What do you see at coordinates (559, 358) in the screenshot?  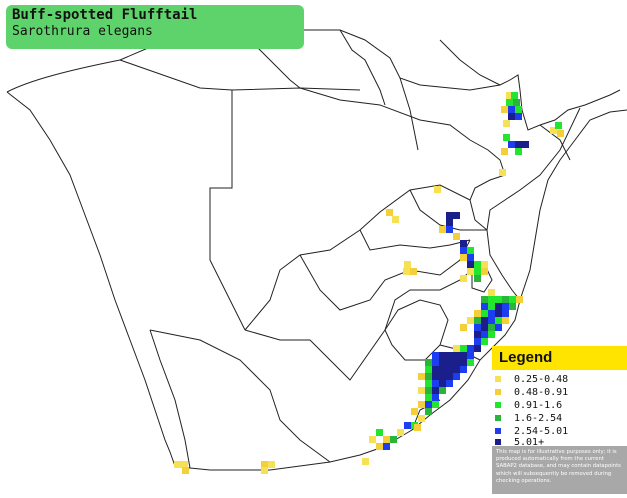 I see `legend-heading: Legend` at bounding box center [559, 358].